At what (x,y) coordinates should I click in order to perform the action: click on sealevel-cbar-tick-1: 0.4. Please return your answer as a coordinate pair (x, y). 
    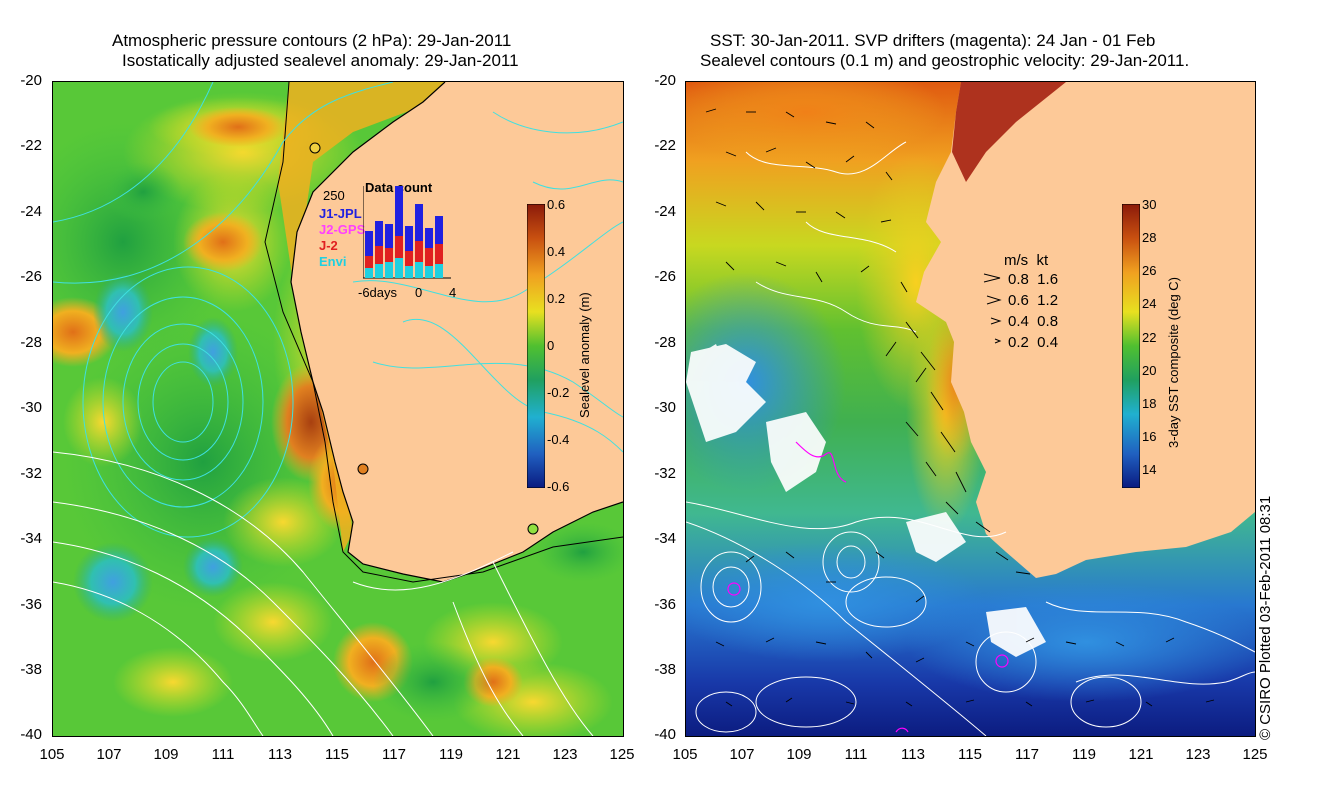
    Looking at the image, I should click on (556, 251).